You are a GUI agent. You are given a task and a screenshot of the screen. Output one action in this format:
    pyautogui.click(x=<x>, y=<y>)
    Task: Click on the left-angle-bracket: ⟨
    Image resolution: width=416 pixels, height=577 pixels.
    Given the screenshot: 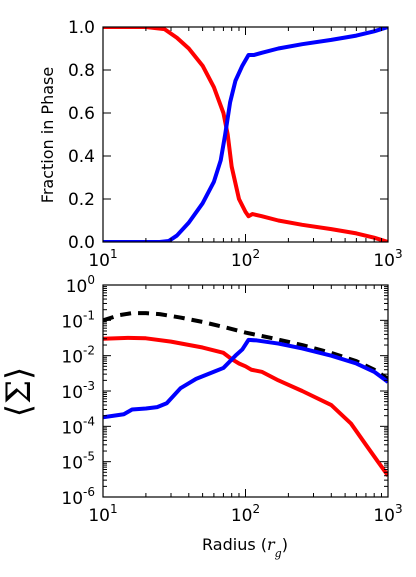 What is the action you would take?
    pyautogui.click(x=19, y=410)
    